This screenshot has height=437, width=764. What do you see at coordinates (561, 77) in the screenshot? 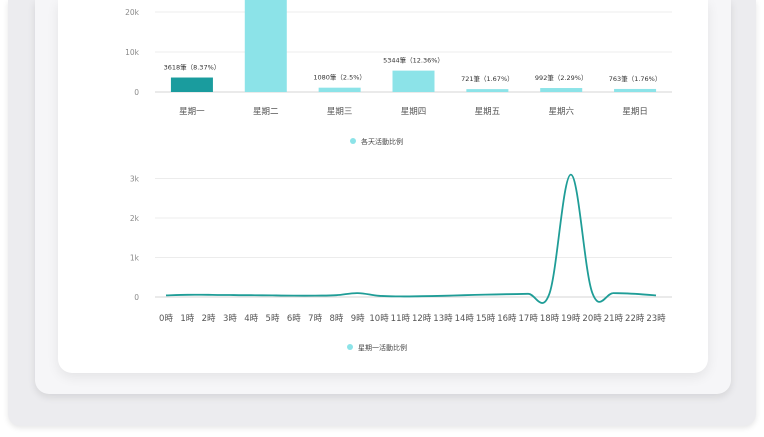
I see `bar-data-label: 992筆（2.29%）` at bounding box center [561, 77].